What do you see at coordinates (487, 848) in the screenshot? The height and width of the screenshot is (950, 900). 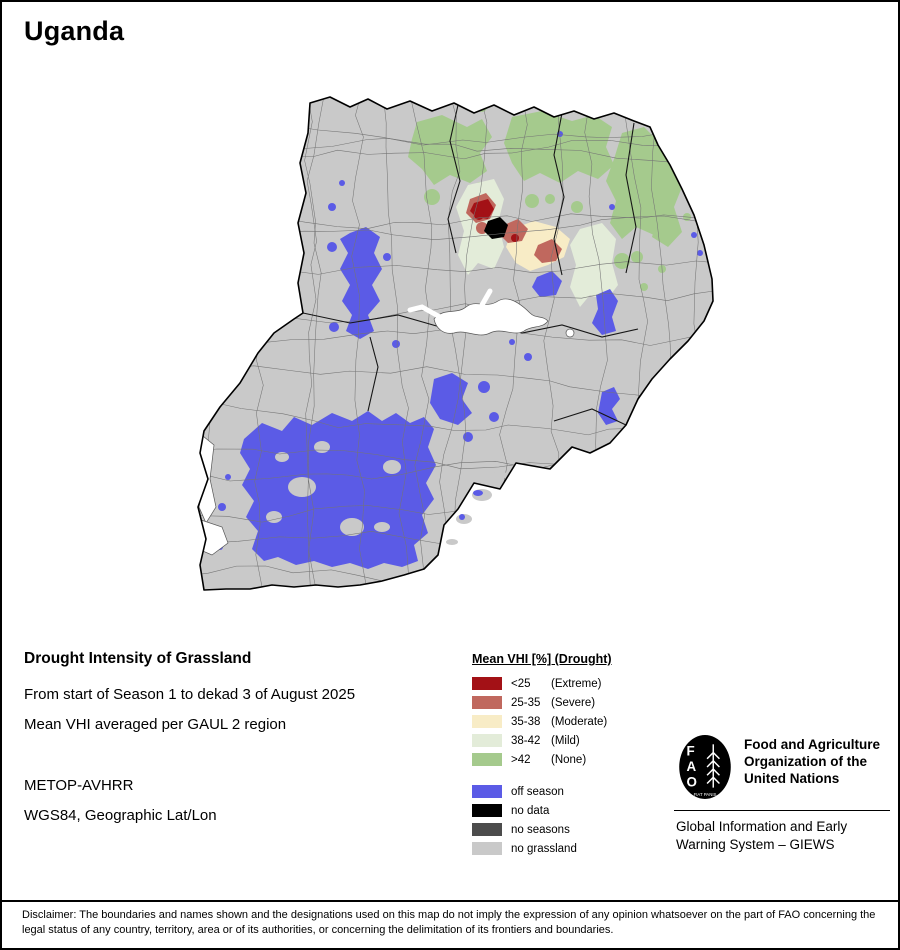 I see `legend-swatch-no-grassland` at bounding box center [487, 848].